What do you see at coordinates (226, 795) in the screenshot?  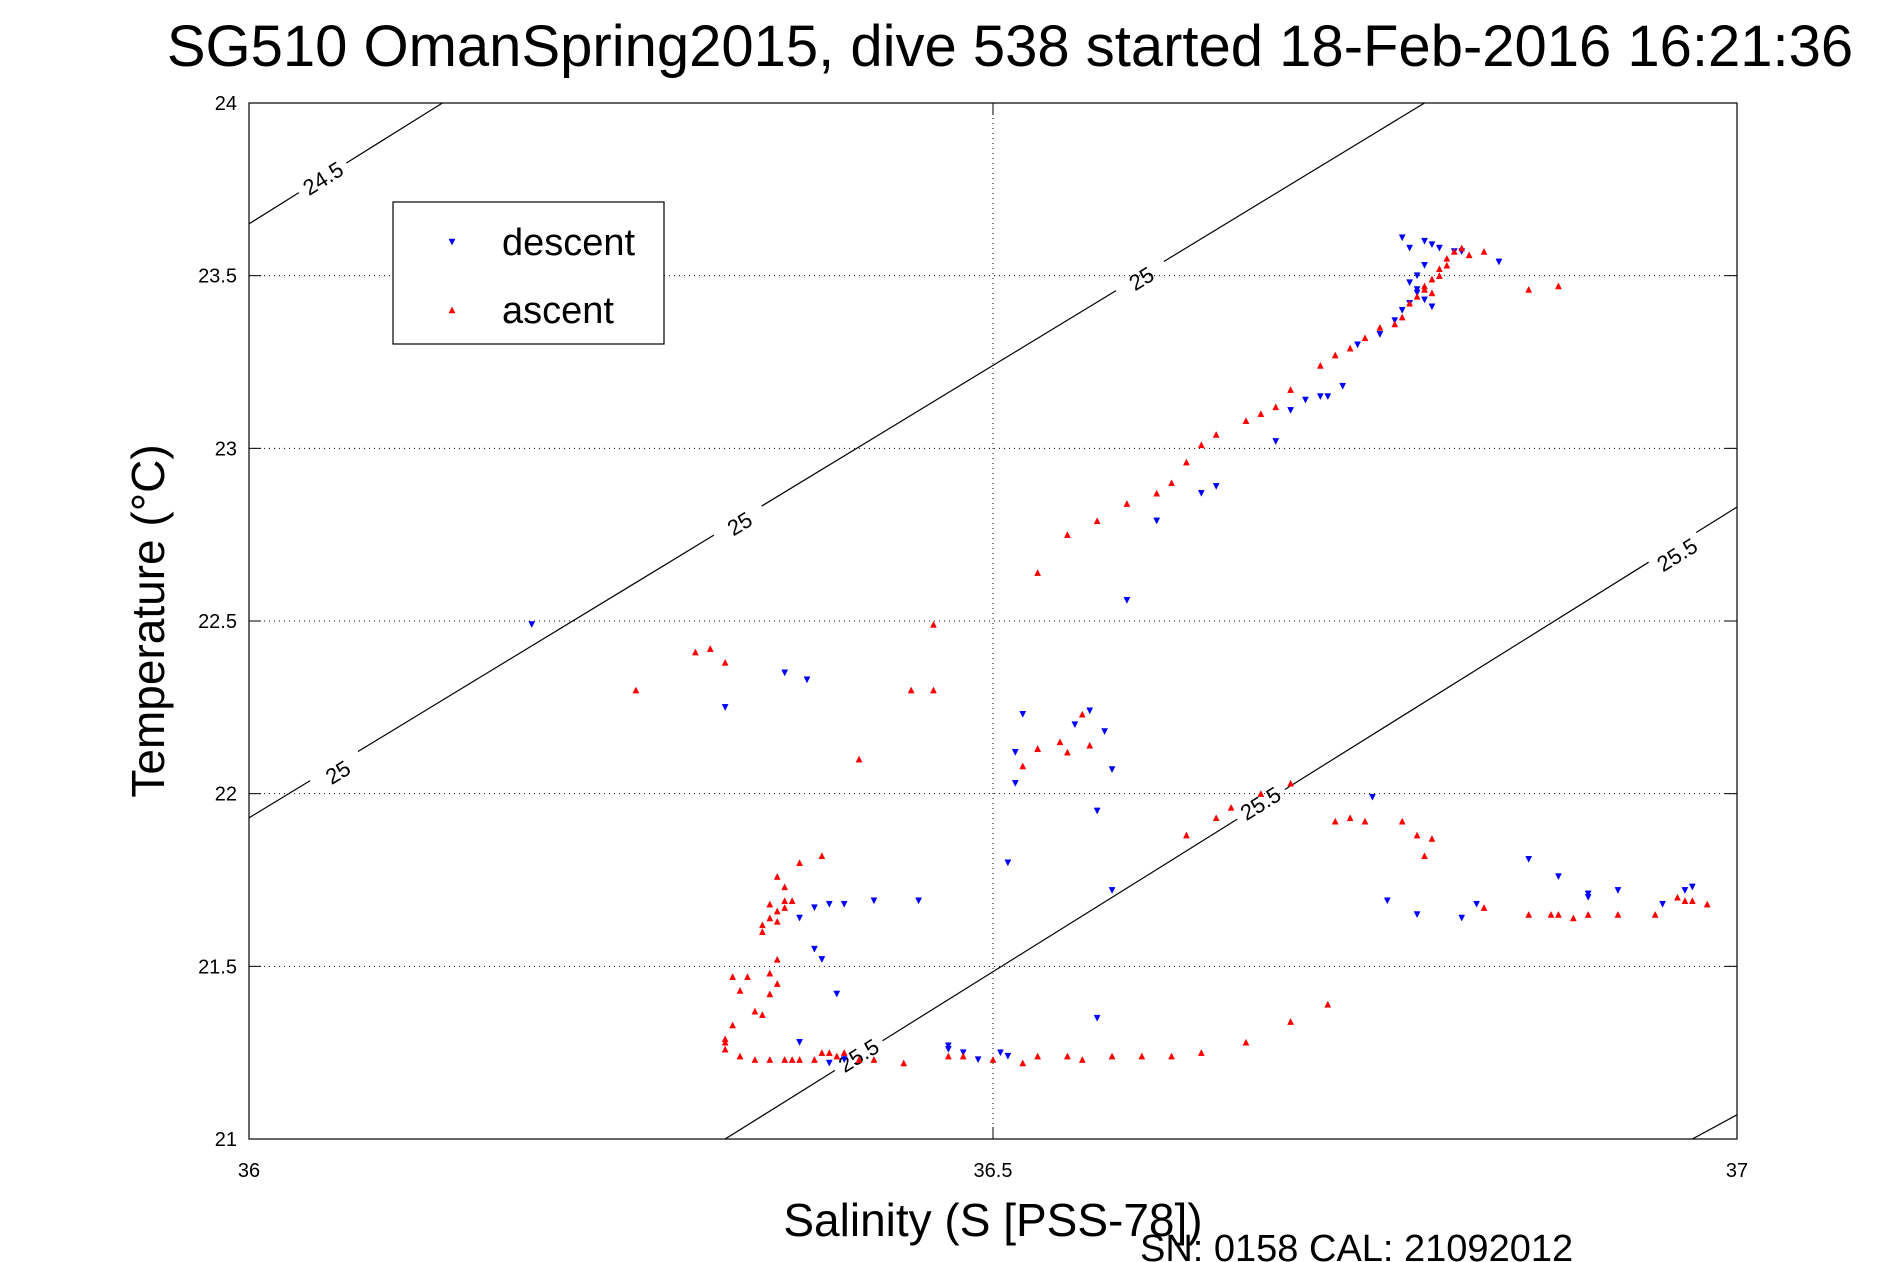 I see `y-tick-label: 22` at bounding box center [226, 795].